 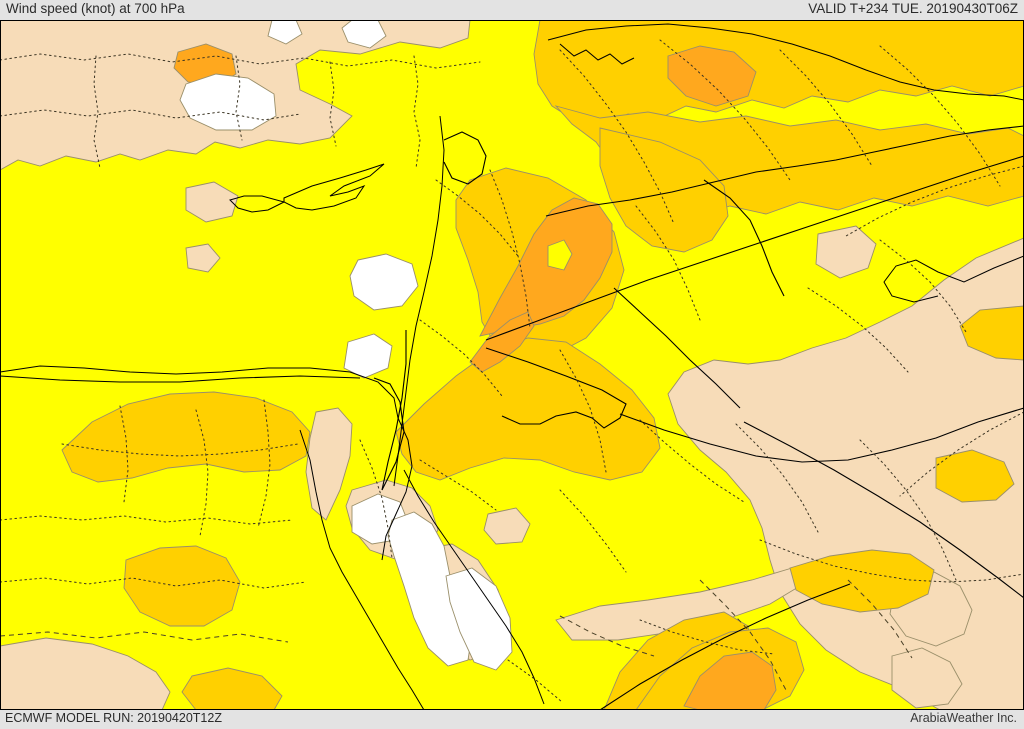 What do you see at coordinates (212, 202) in the screenshot?
I see `pale-blob-w1` at bounding box center [212, 202].